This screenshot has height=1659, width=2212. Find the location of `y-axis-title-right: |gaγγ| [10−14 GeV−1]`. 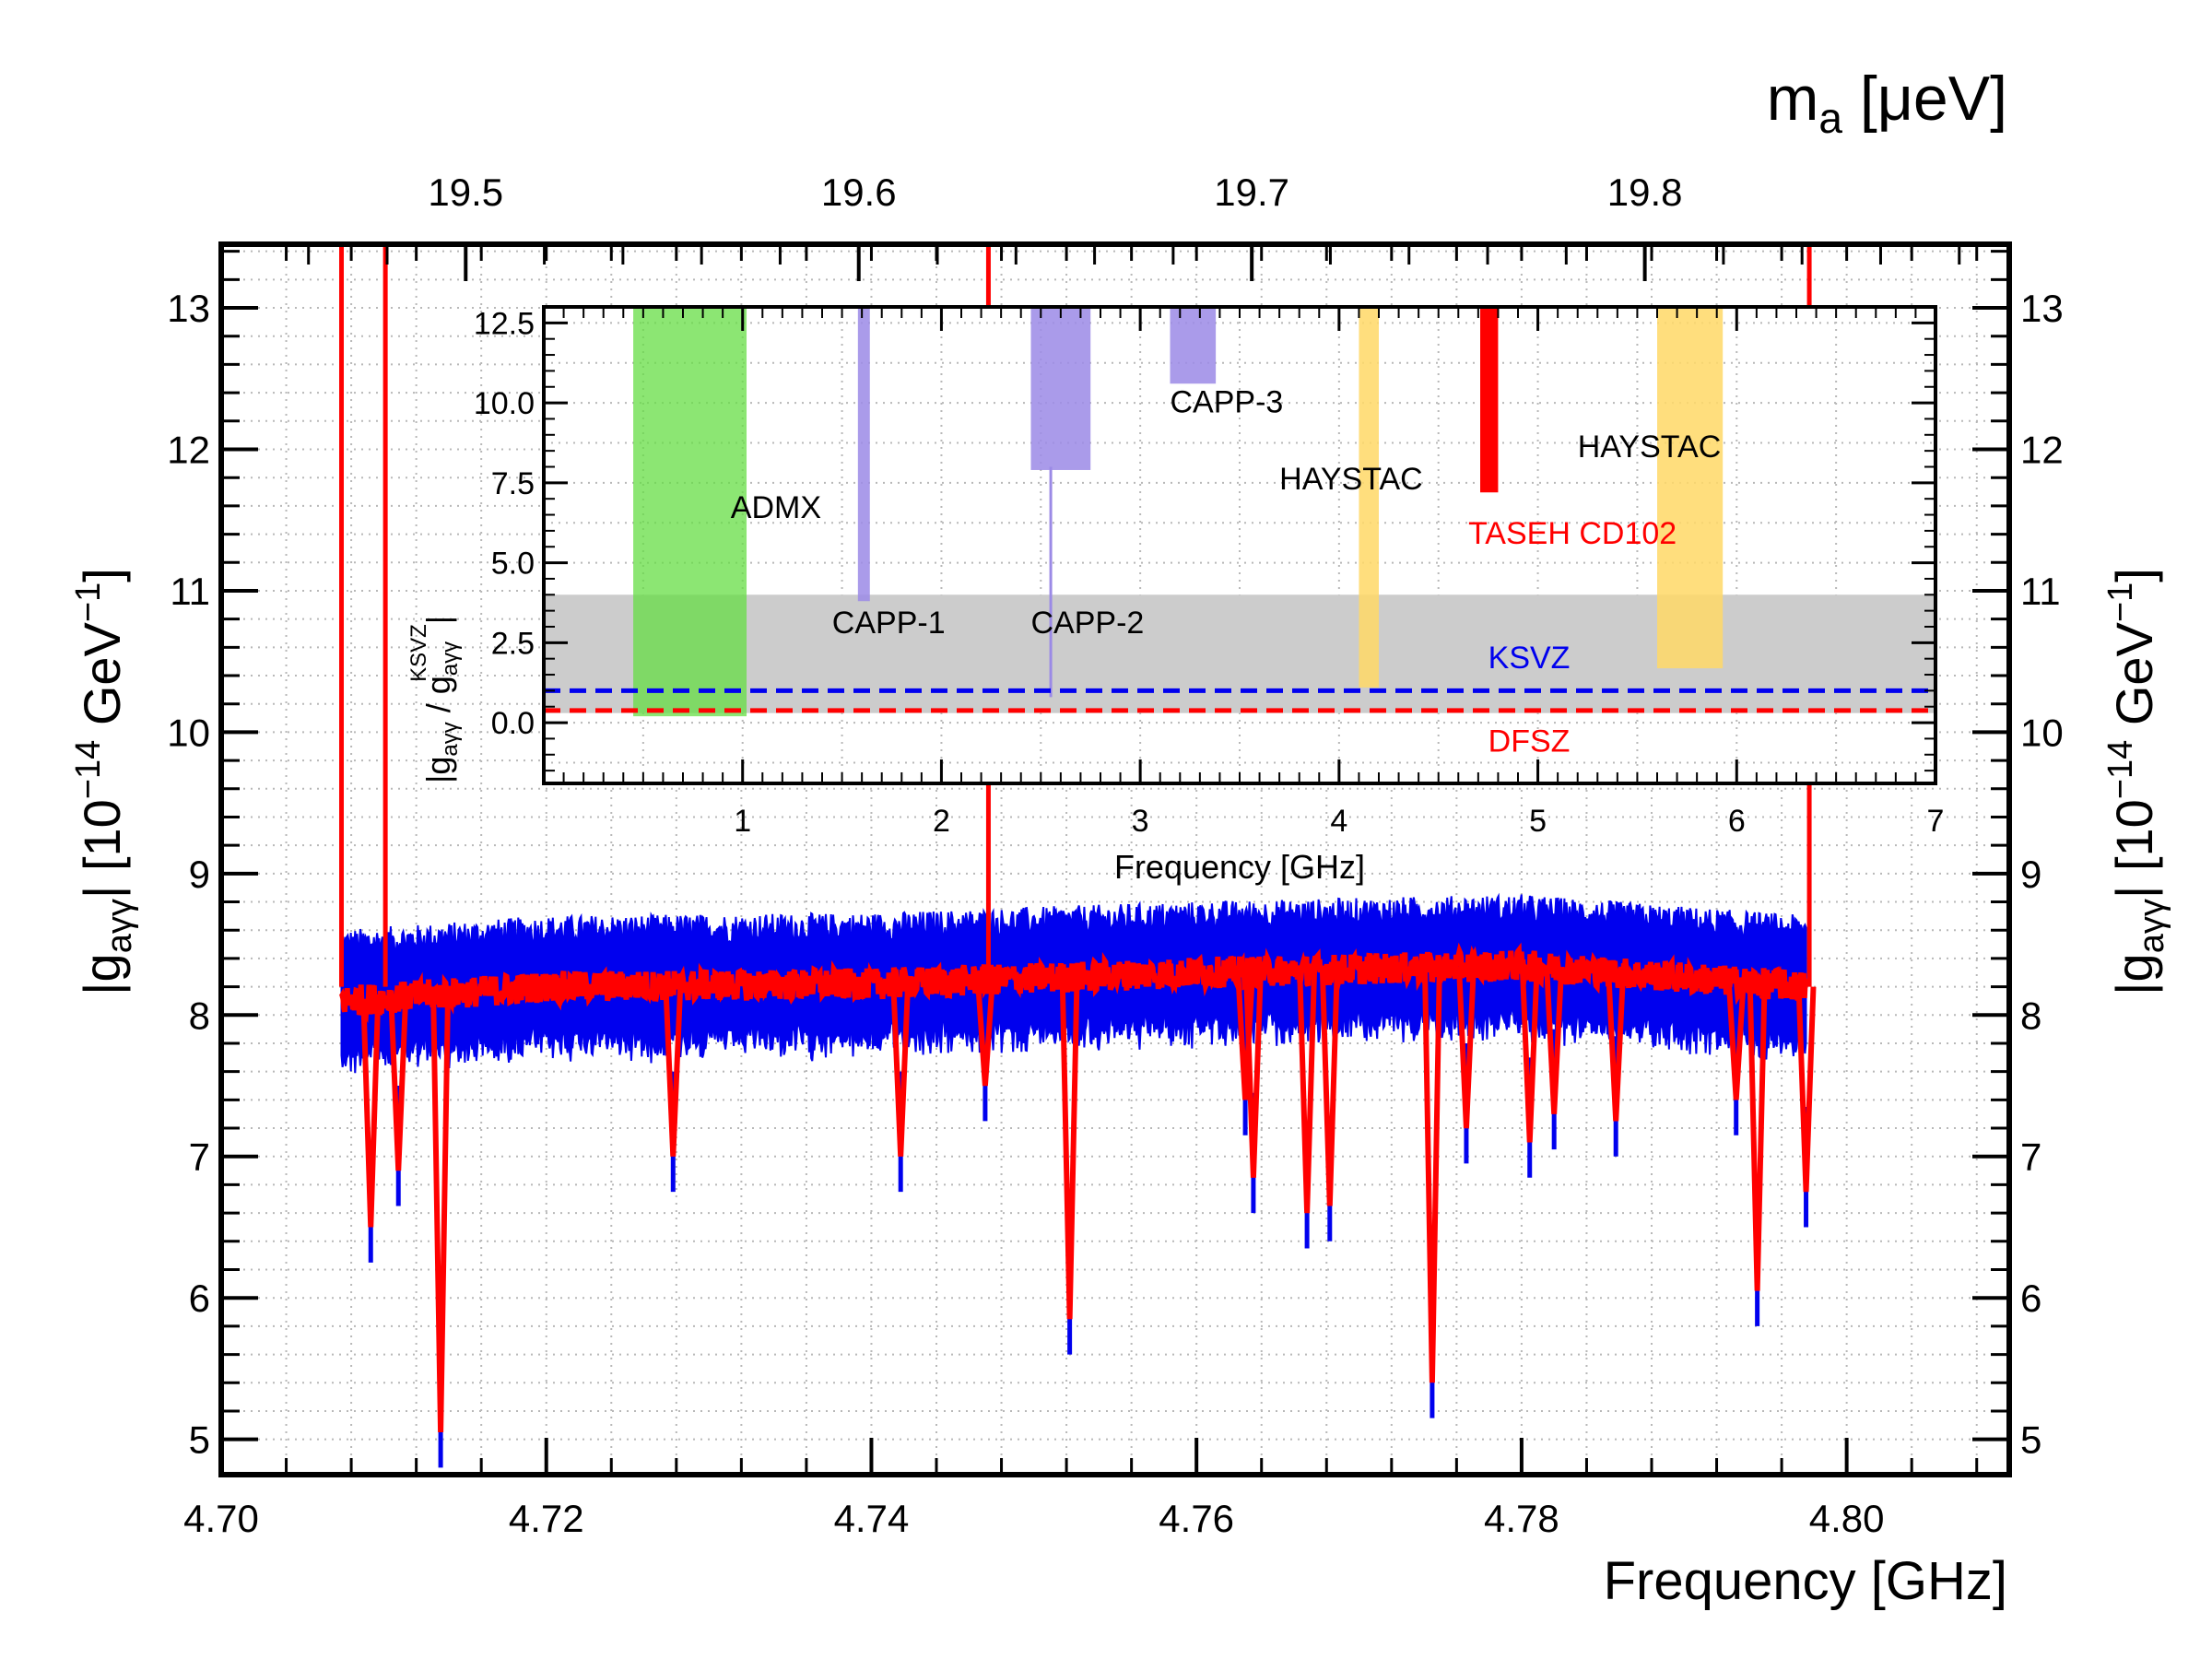

y-axis-title-right: |gaγγ| [10−14 GeV−1] is located at coordinates (2136, 781).